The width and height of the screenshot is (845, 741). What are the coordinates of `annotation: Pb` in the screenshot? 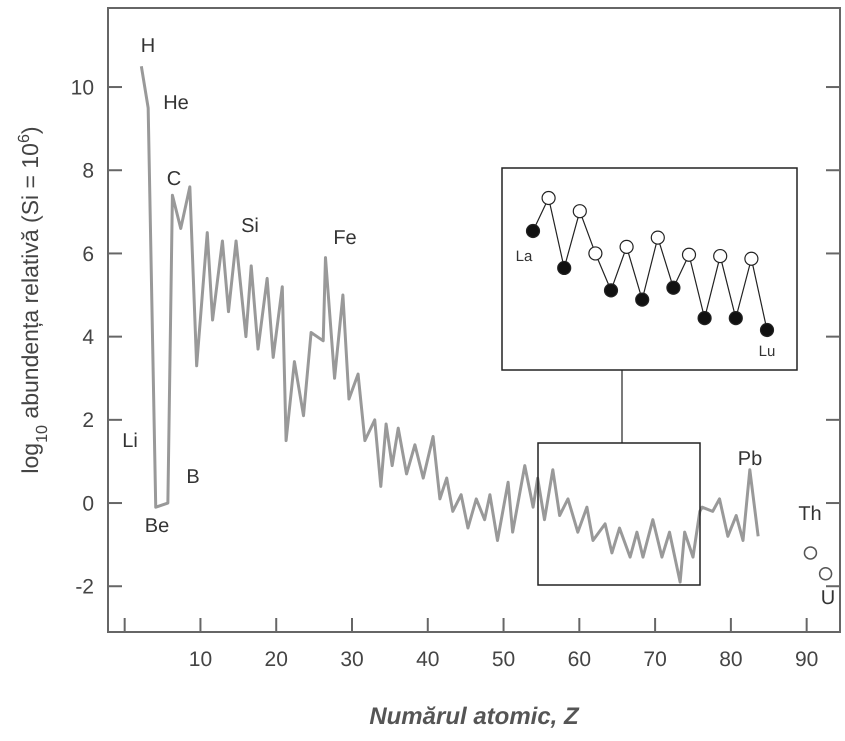 It's located at (750, 459).